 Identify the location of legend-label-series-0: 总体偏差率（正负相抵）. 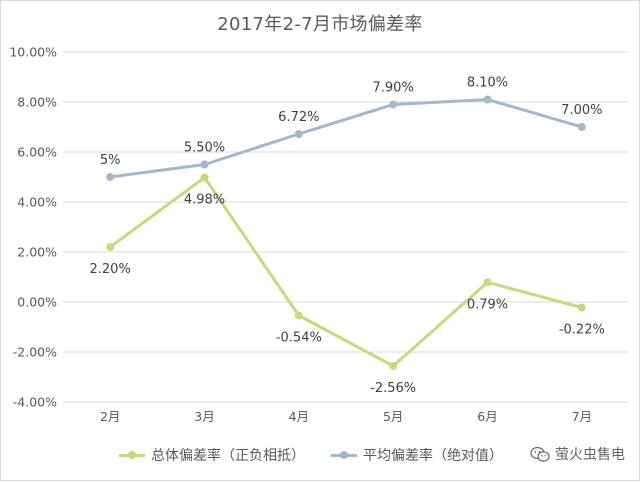
(228, 456).